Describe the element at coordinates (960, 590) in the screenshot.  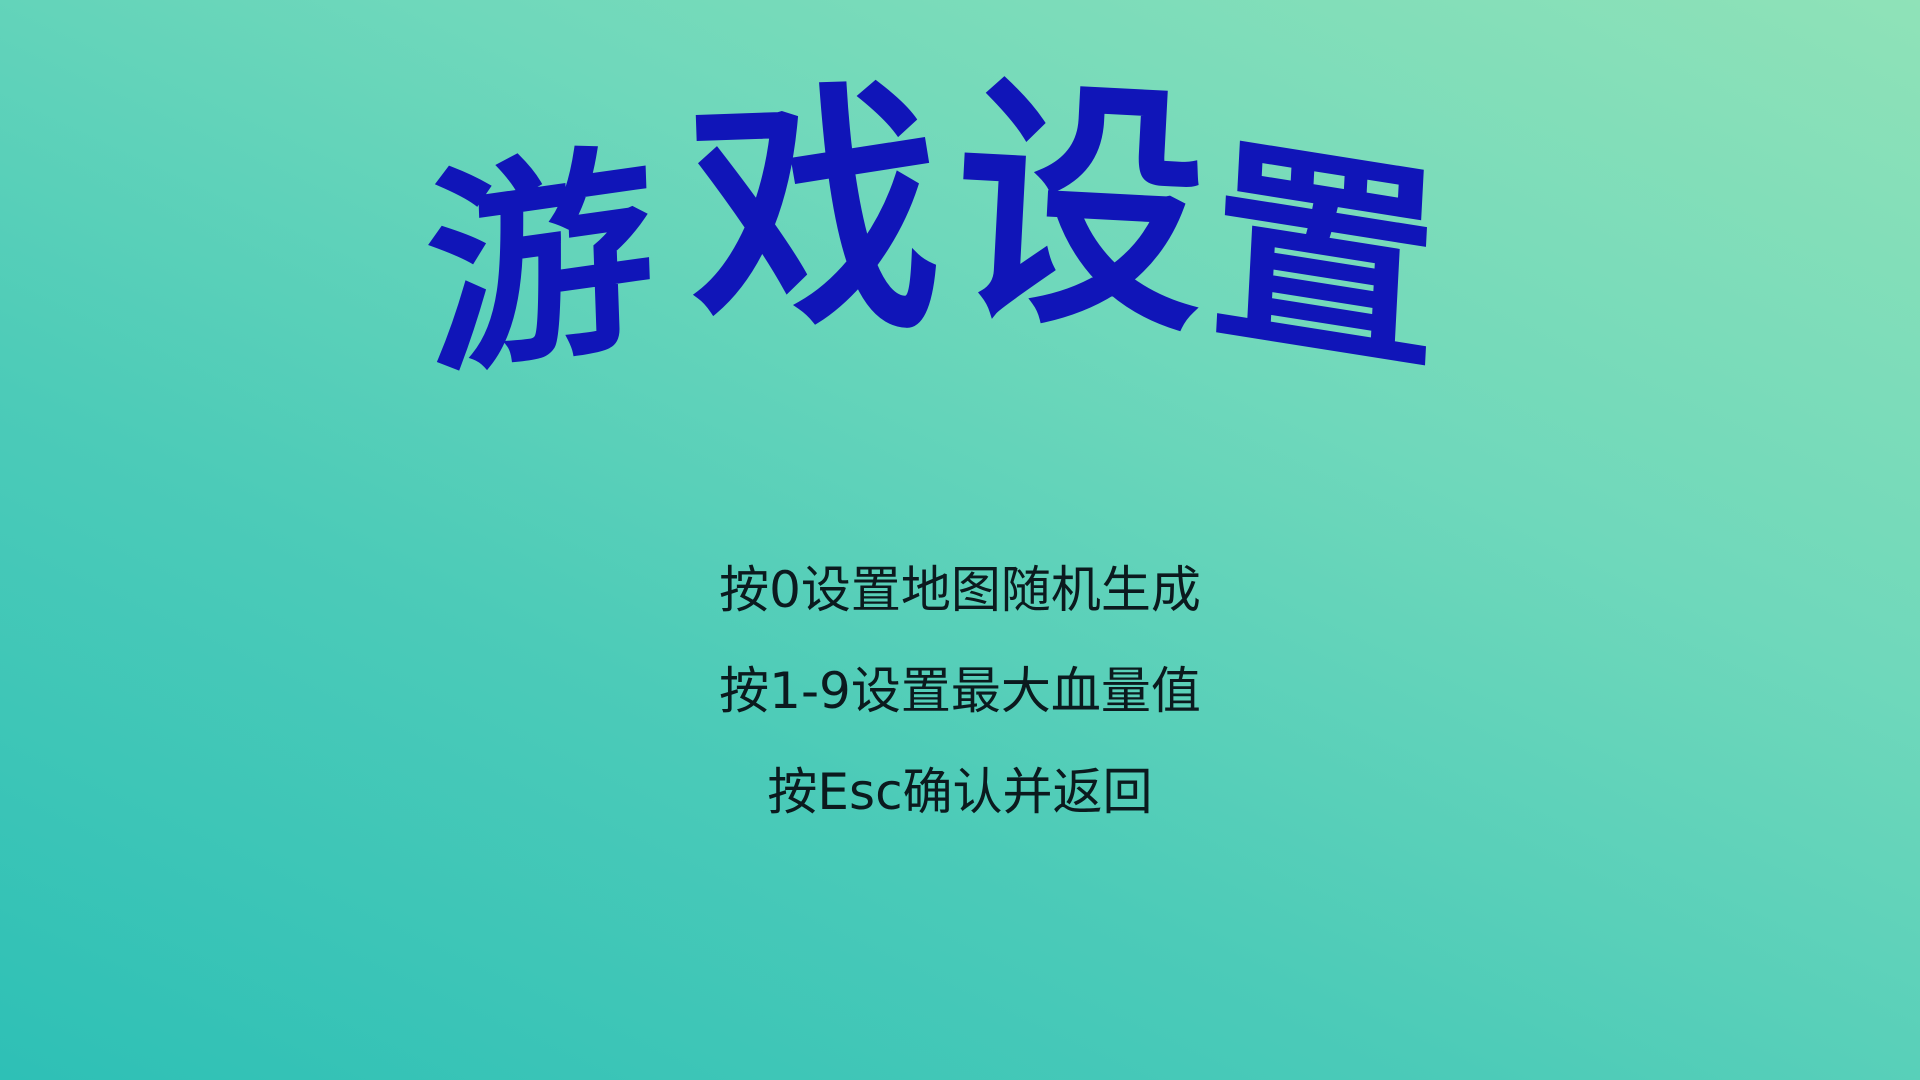
I see `instruction-random-map: 按0设置地图随机生成` at that location.